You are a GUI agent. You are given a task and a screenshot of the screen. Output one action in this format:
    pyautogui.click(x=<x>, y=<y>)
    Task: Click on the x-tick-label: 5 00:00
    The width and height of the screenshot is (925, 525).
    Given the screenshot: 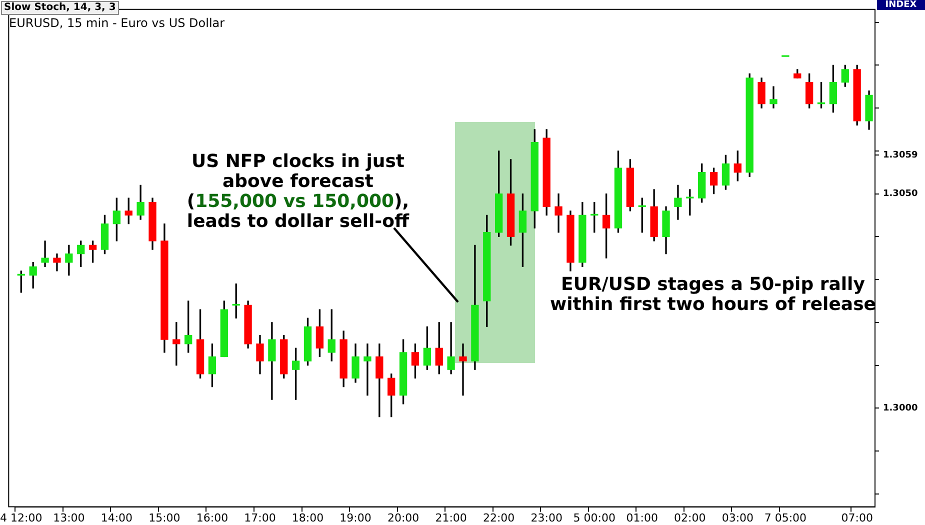 What is the action you would take?
    pyautogui.click(x=594, y=517)
    